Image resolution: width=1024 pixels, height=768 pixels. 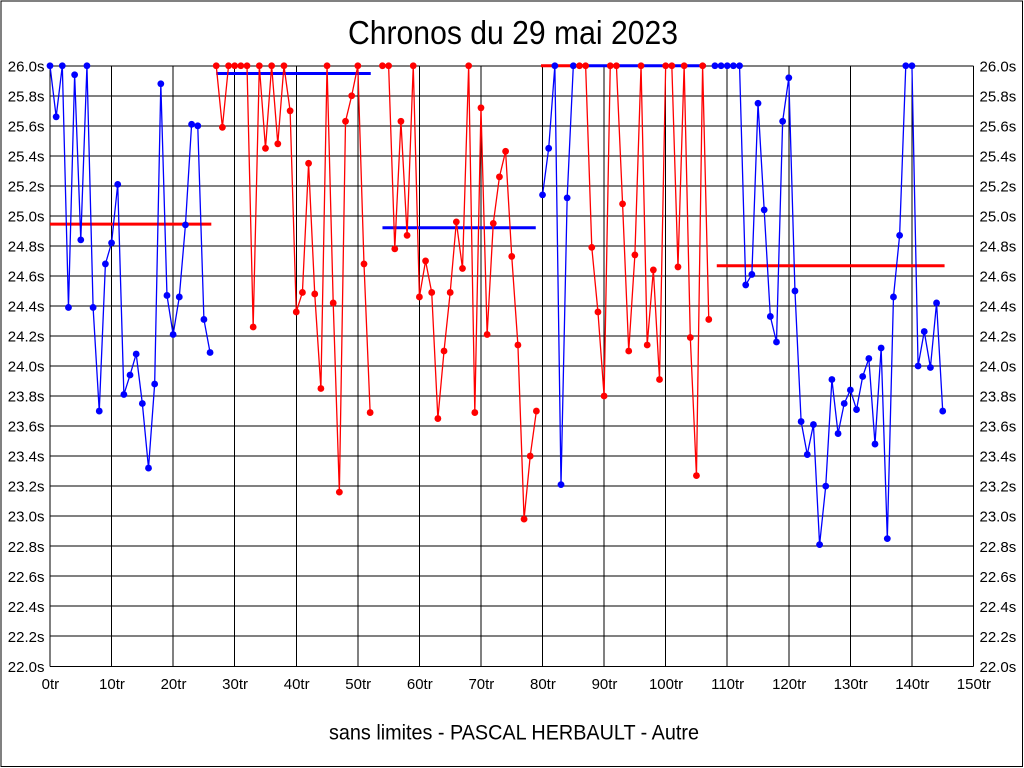 What do you see at coordinates (605, 684) in the screenshot?
I see `svg-text: 90tr` at bounding box center [605, 684].